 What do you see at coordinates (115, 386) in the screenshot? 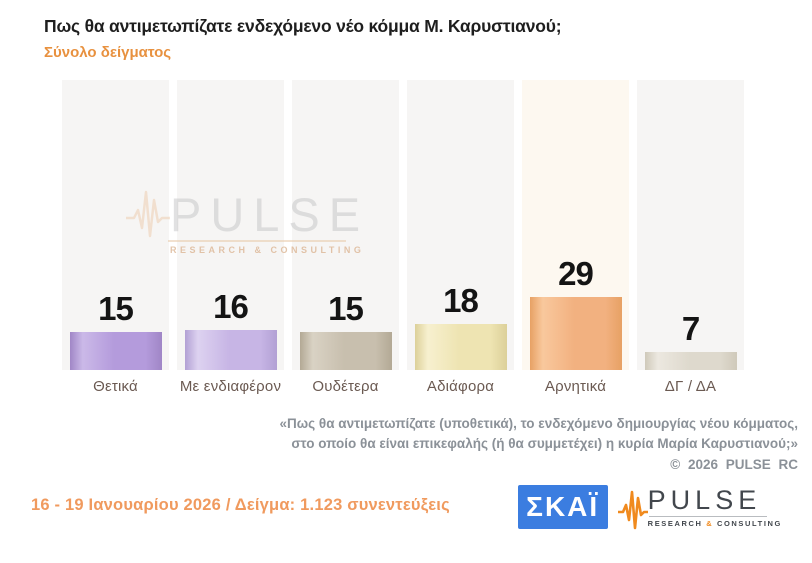
I see `category-label: Θετικά` at bounding box center [115, 386].